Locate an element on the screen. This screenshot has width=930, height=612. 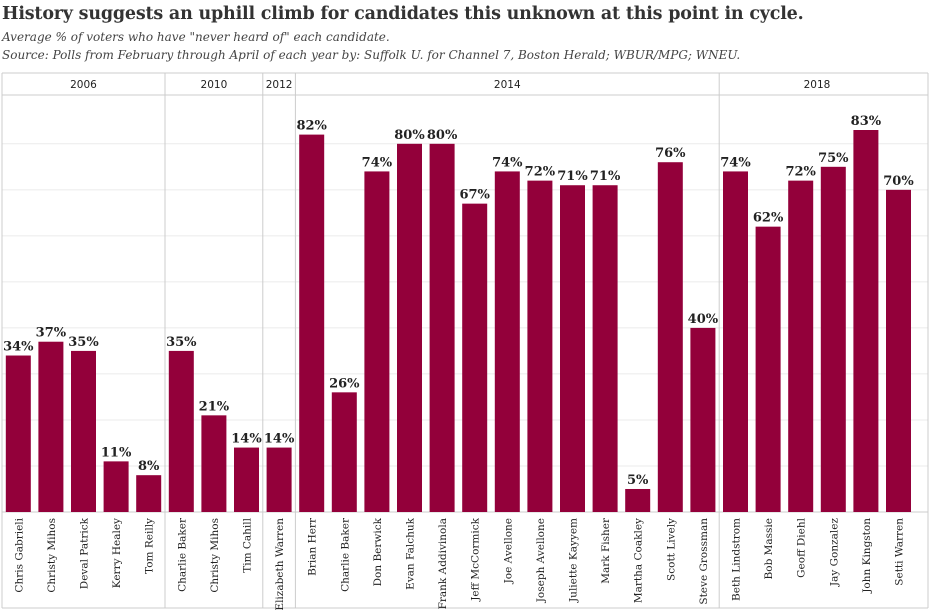
group-label: 2010 is located at coordinates (214, 85).